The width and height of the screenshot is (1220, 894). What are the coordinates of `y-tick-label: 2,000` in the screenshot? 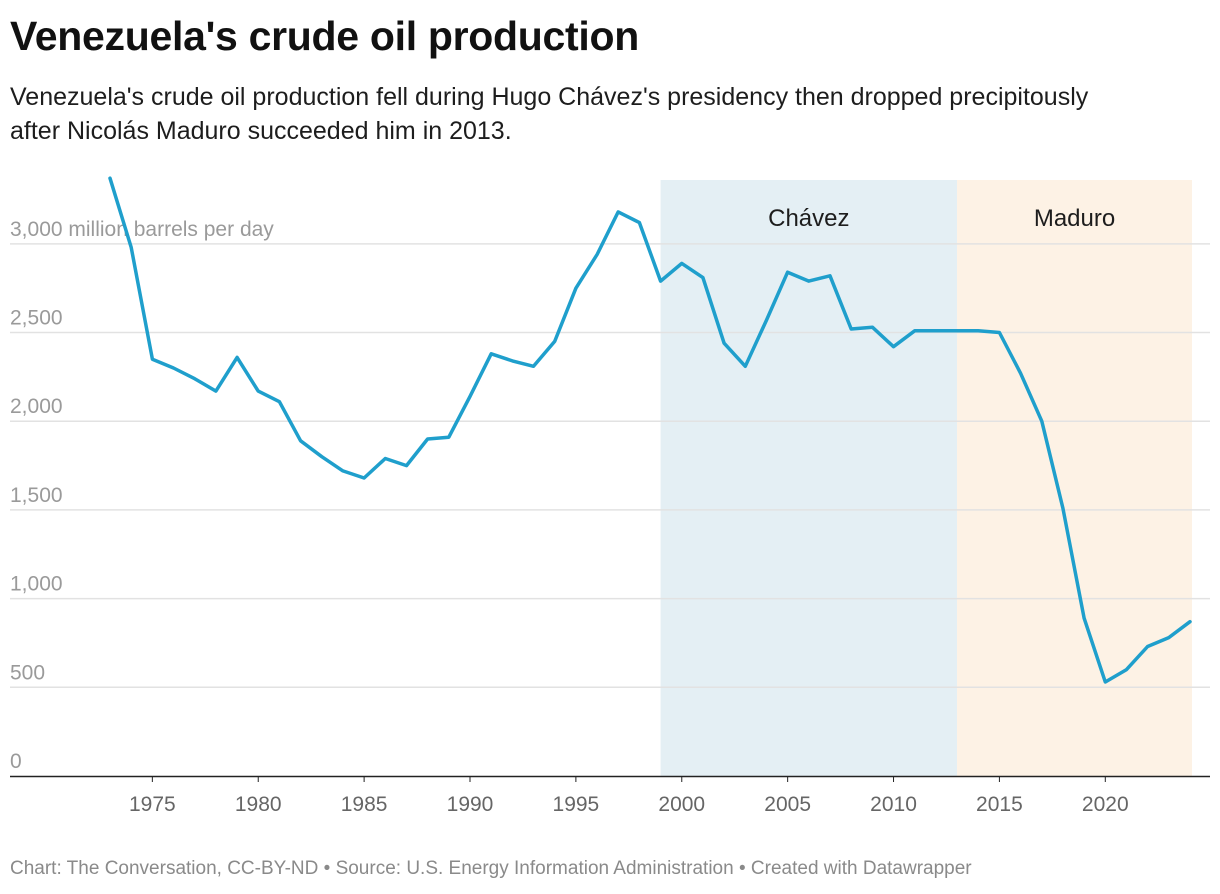 It's located at (36, 406).